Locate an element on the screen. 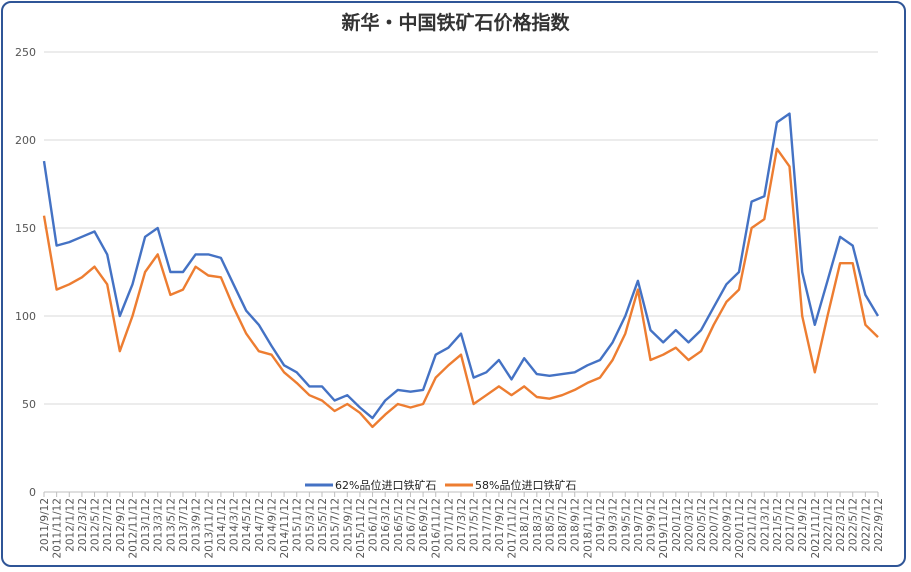 Image resolution: width=911 pixels, height=572 pixels. x-tick-label: 2020/9/12 is located at coordinates (727, 525).